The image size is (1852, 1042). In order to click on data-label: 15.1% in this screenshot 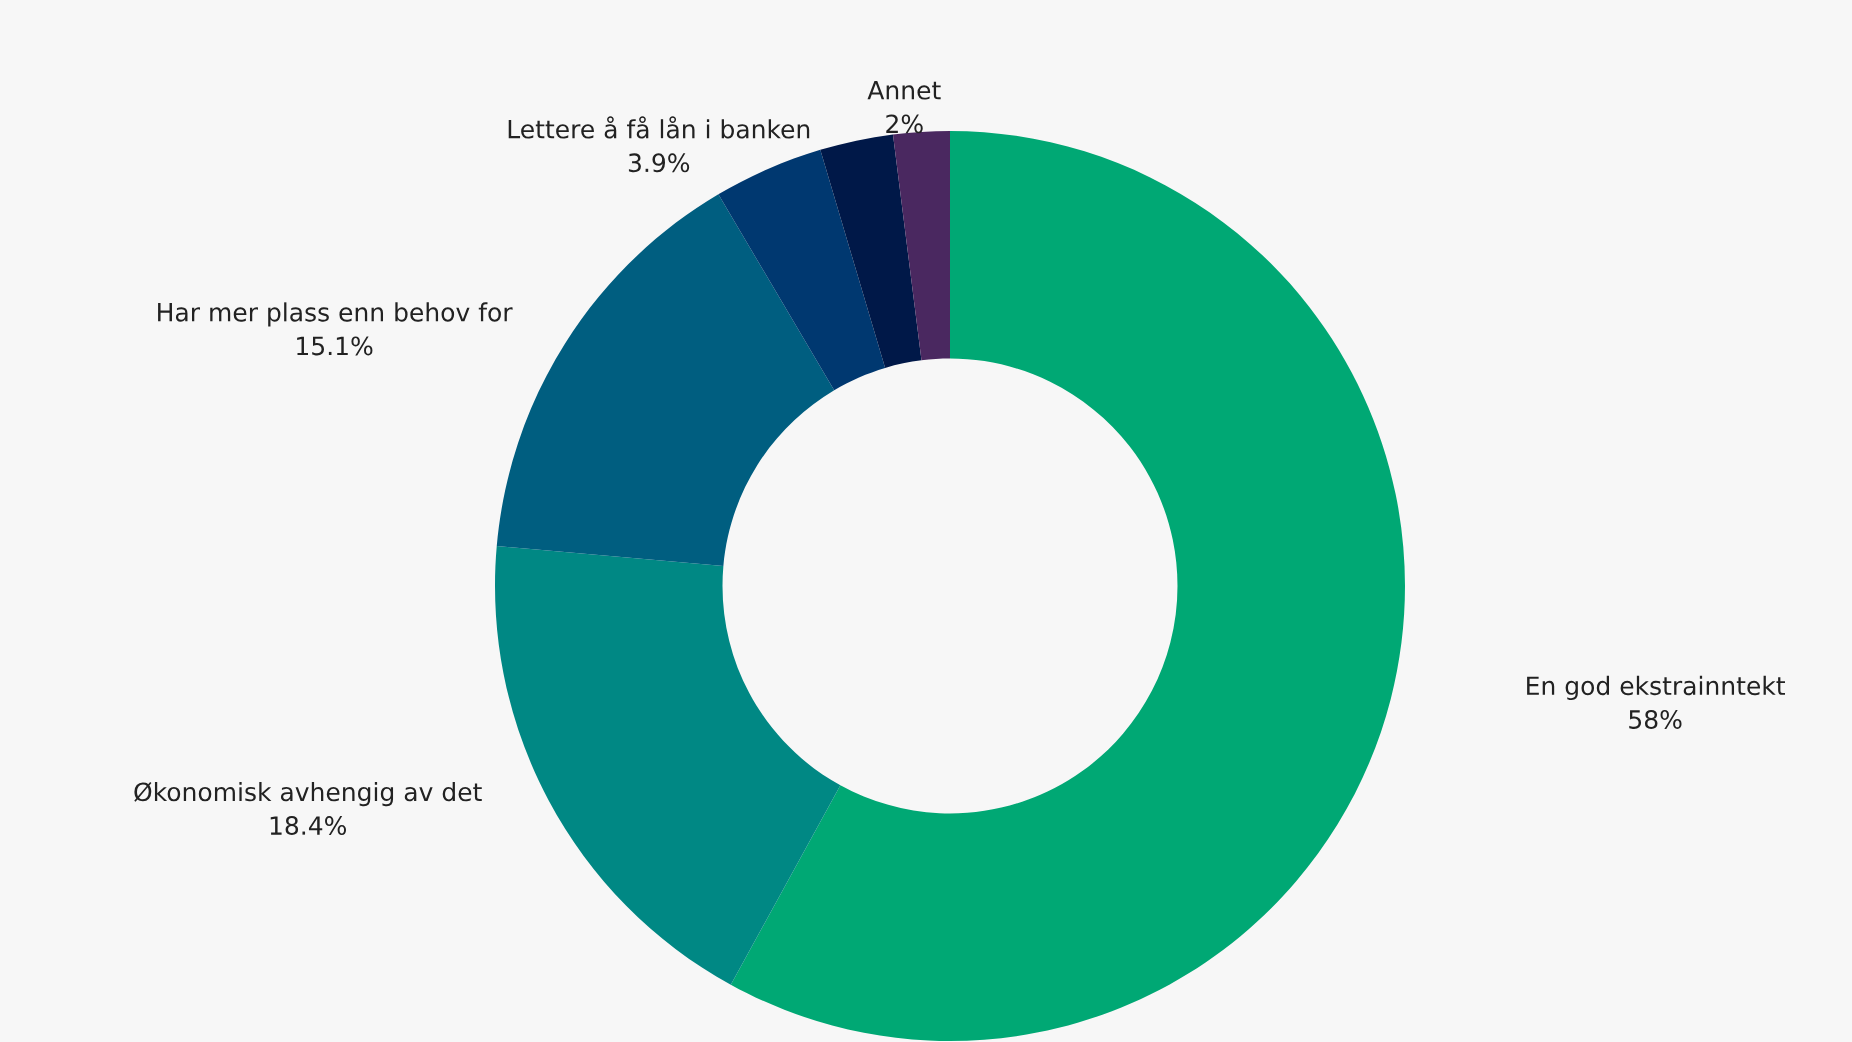, I will do `click(335, 346)`.